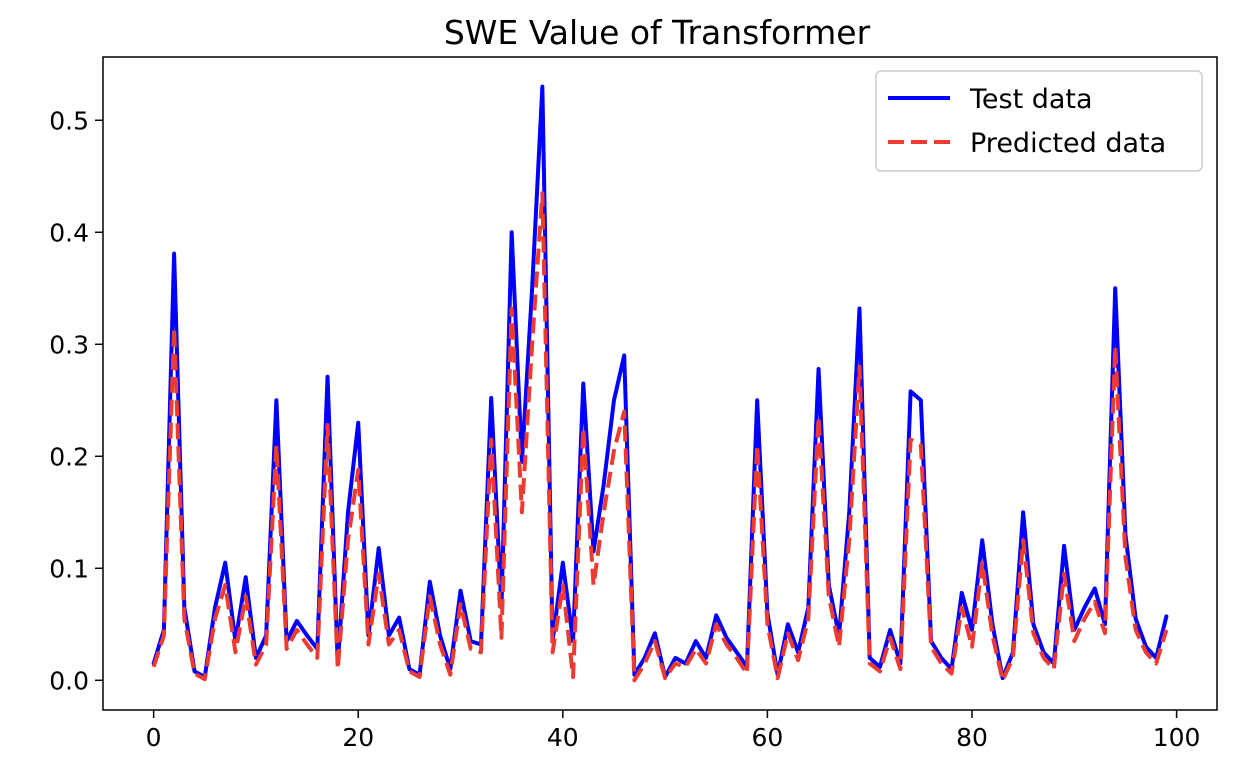 Image resolution: width=1256 pixels, height=772 pixels. What do you see at coordinates (358, 737) in the screenshot?
I see `x-tick-label: 20` at bounding box center [358, 737].